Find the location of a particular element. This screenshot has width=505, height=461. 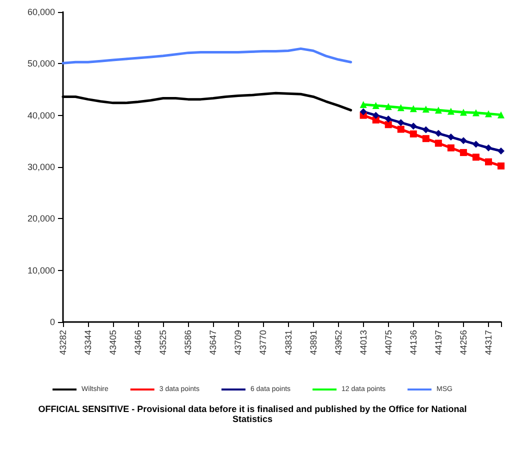

x-tick-label: 43831 is located at coordinates (288, 343).